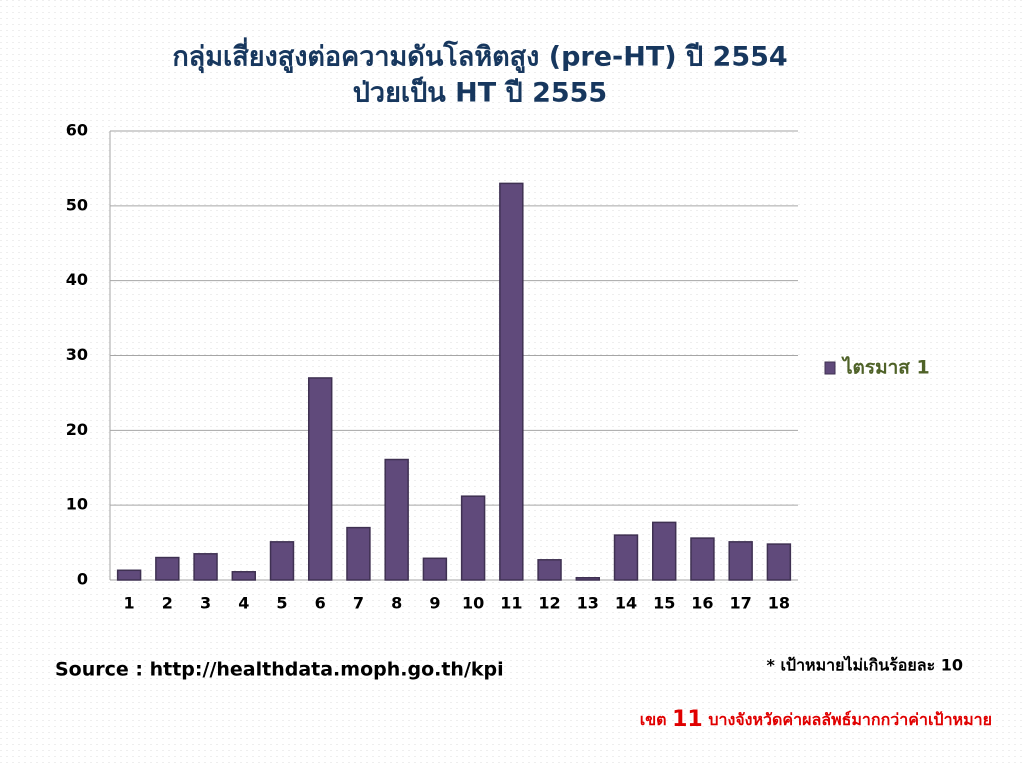  I want to click on y-tick-label: 0, so click(82, 579).